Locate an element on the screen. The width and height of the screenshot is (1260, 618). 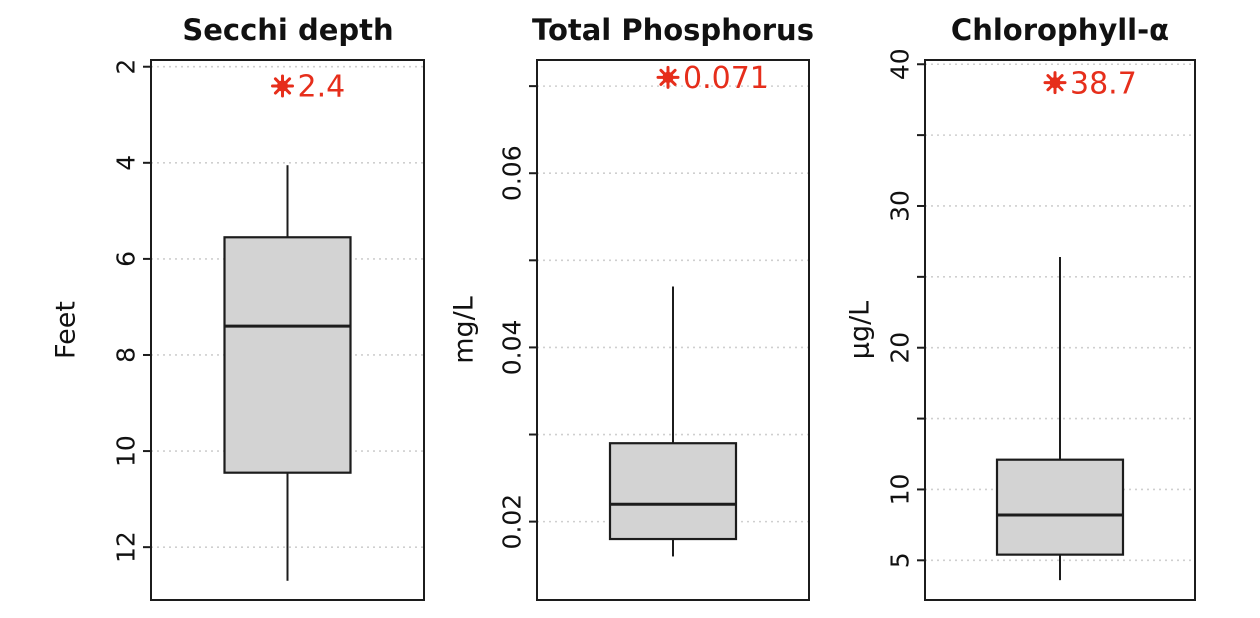
tick-label: 0.04 is located at coordinates (512, 348).